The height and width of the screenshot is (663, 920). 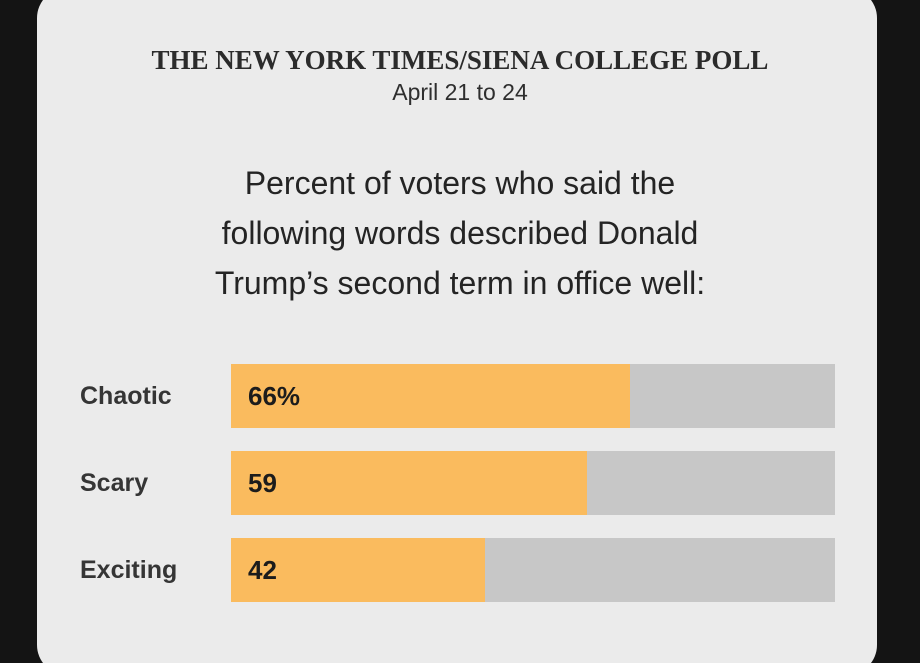 I want to click on poll-source-kicker: THE NEW YORK TIMES/SIENA COLLEGE POLL, so click(x=460, y=60).